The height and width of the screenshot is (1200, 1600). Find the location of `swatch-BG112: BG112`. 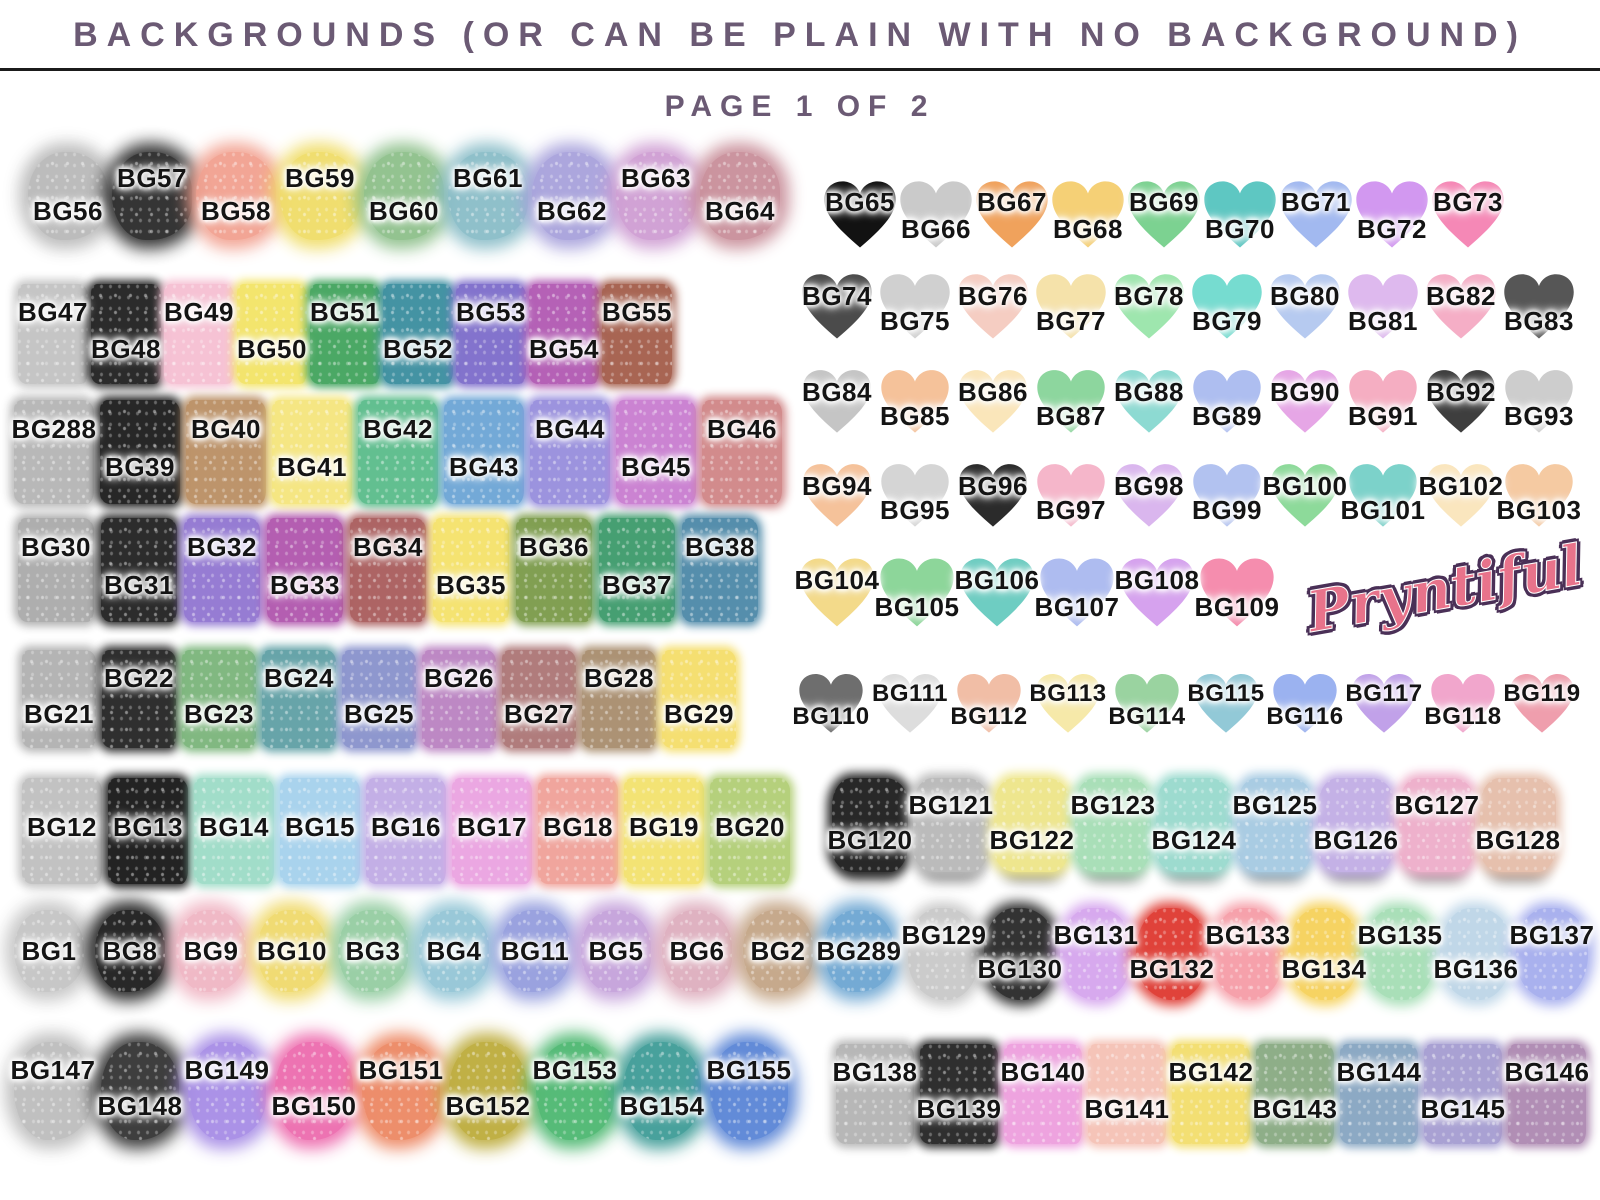

swatch-BG112: BG112 is located at coordinates (988, 703).